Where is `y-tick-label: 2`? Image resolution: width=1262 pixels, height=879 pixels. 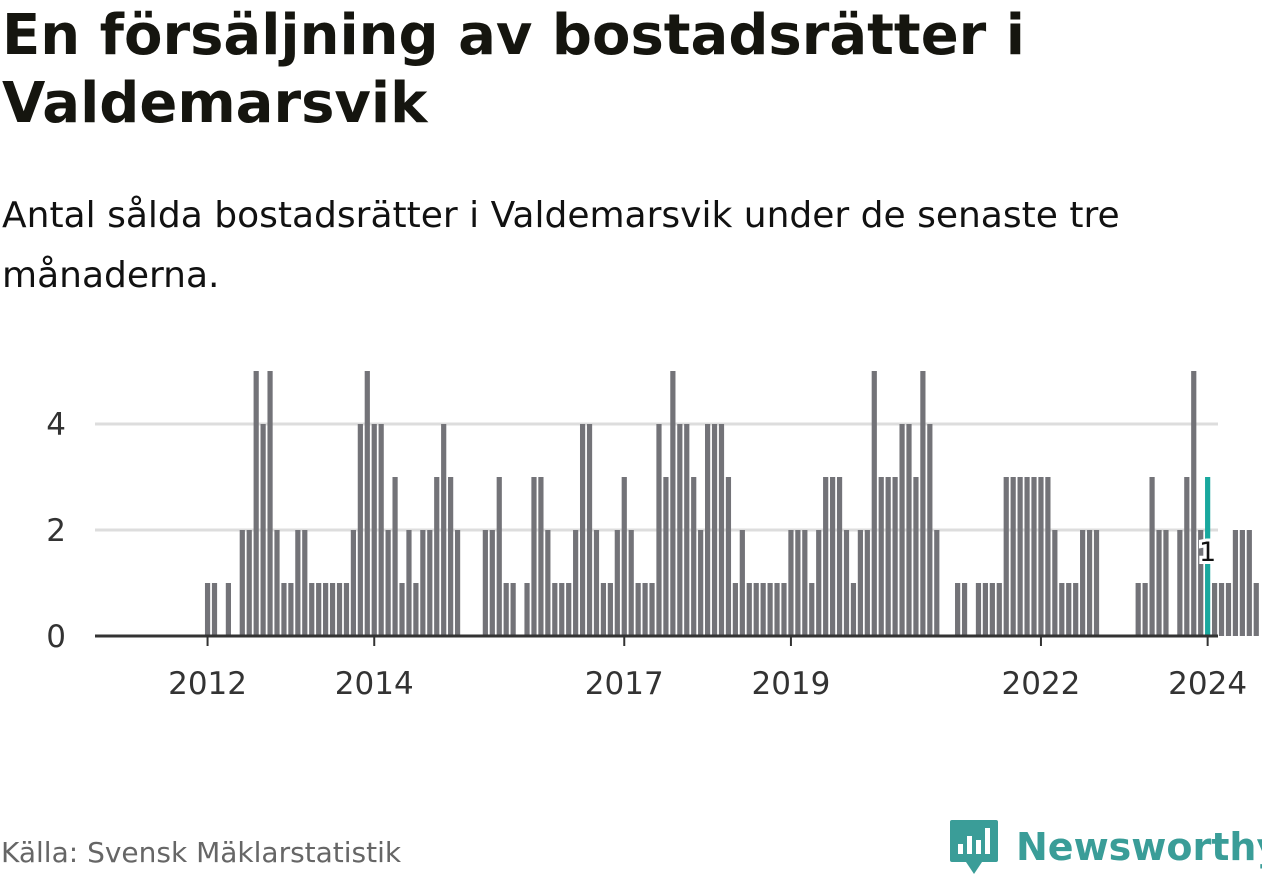 y-tick-label: 2 is located at coordinates (56, 531).